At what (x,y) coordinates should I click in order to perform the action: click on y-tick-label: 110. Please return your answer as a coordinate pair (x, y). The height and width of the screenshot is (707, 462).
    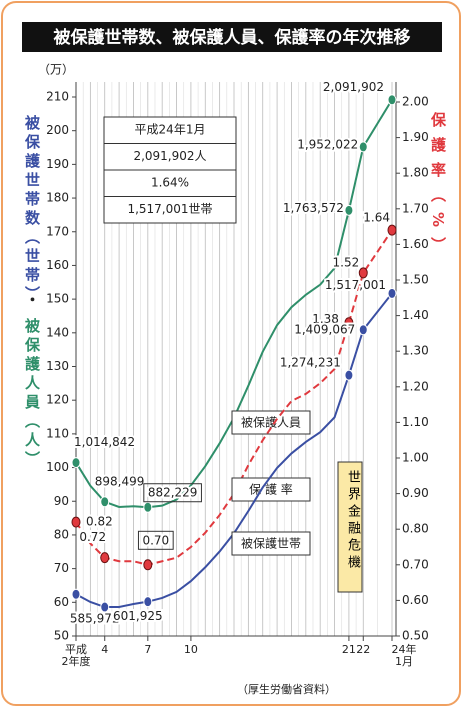
    Looking at the image, I should click on (57, 433).